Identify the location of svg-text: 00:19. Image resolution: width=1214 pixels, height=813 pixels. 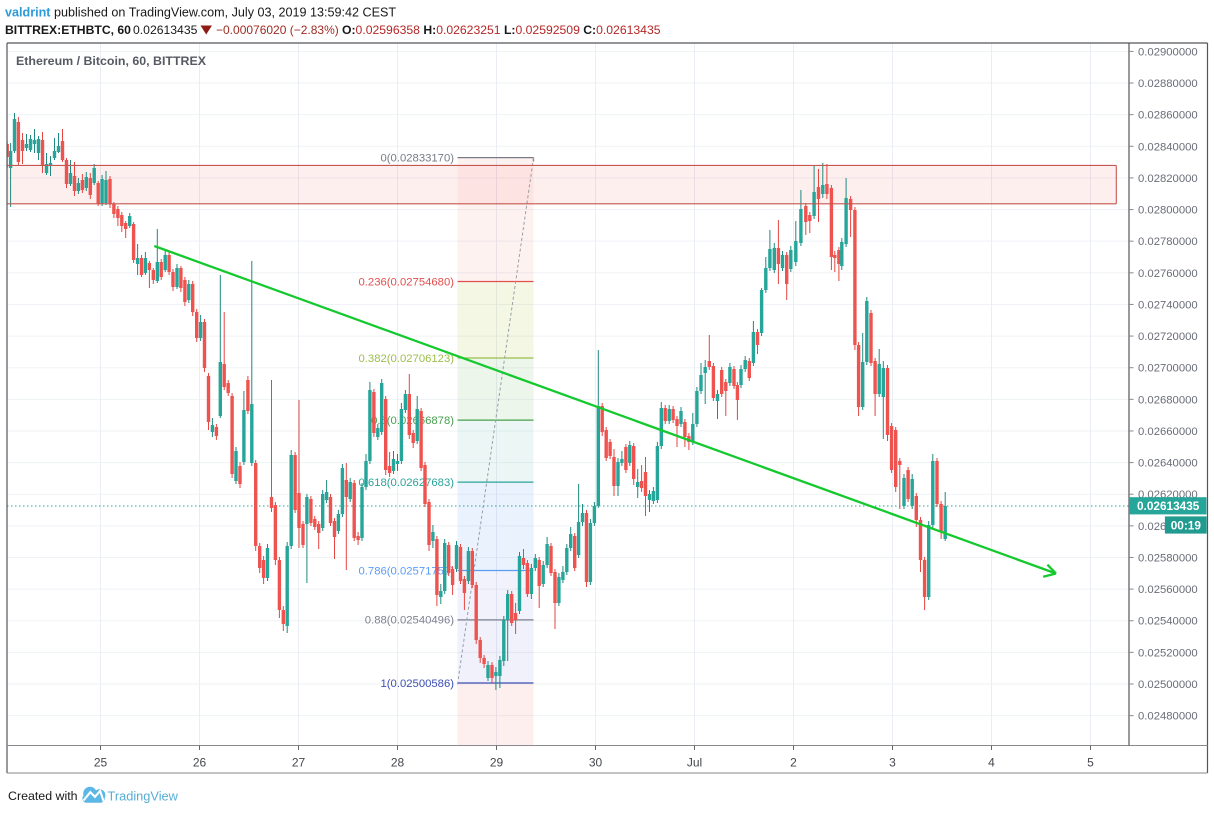
(1186, 525).